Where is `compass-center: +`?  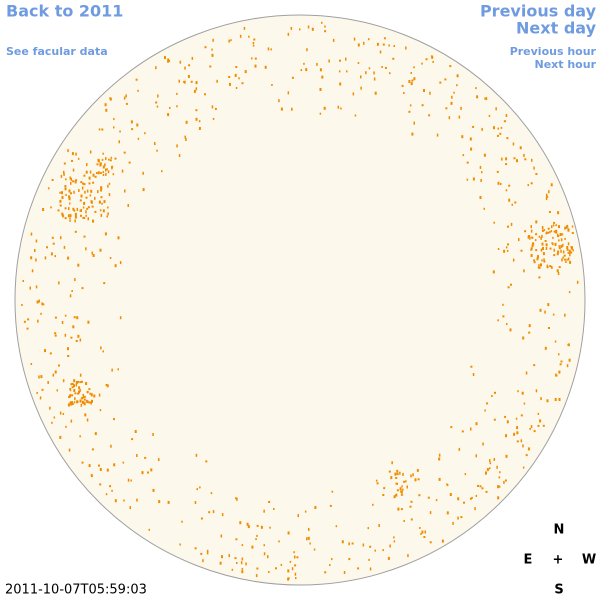
compass-center: + is located at coordinates (558, 560).